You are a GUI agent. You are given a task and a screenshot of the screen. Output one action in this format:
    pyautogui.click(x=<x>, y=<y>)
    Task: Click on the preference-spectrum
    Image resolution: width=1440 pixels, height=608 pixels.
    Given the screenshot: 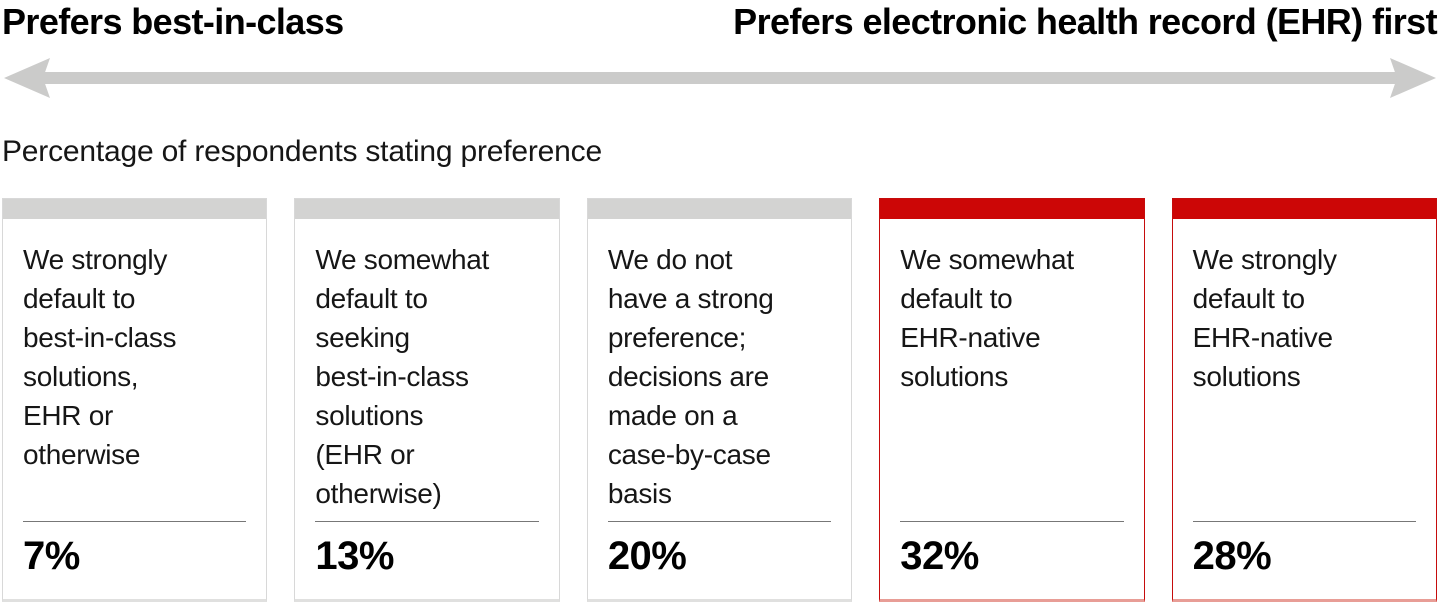 What is the action you would take?
    pyautogui.click(x=720, y=78)
    